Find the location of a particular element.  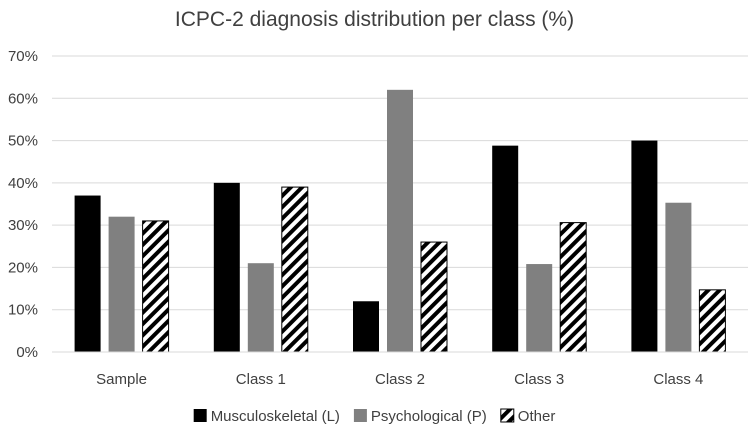

x-tick-label: Class 2 is located at coordinates (400, 379).